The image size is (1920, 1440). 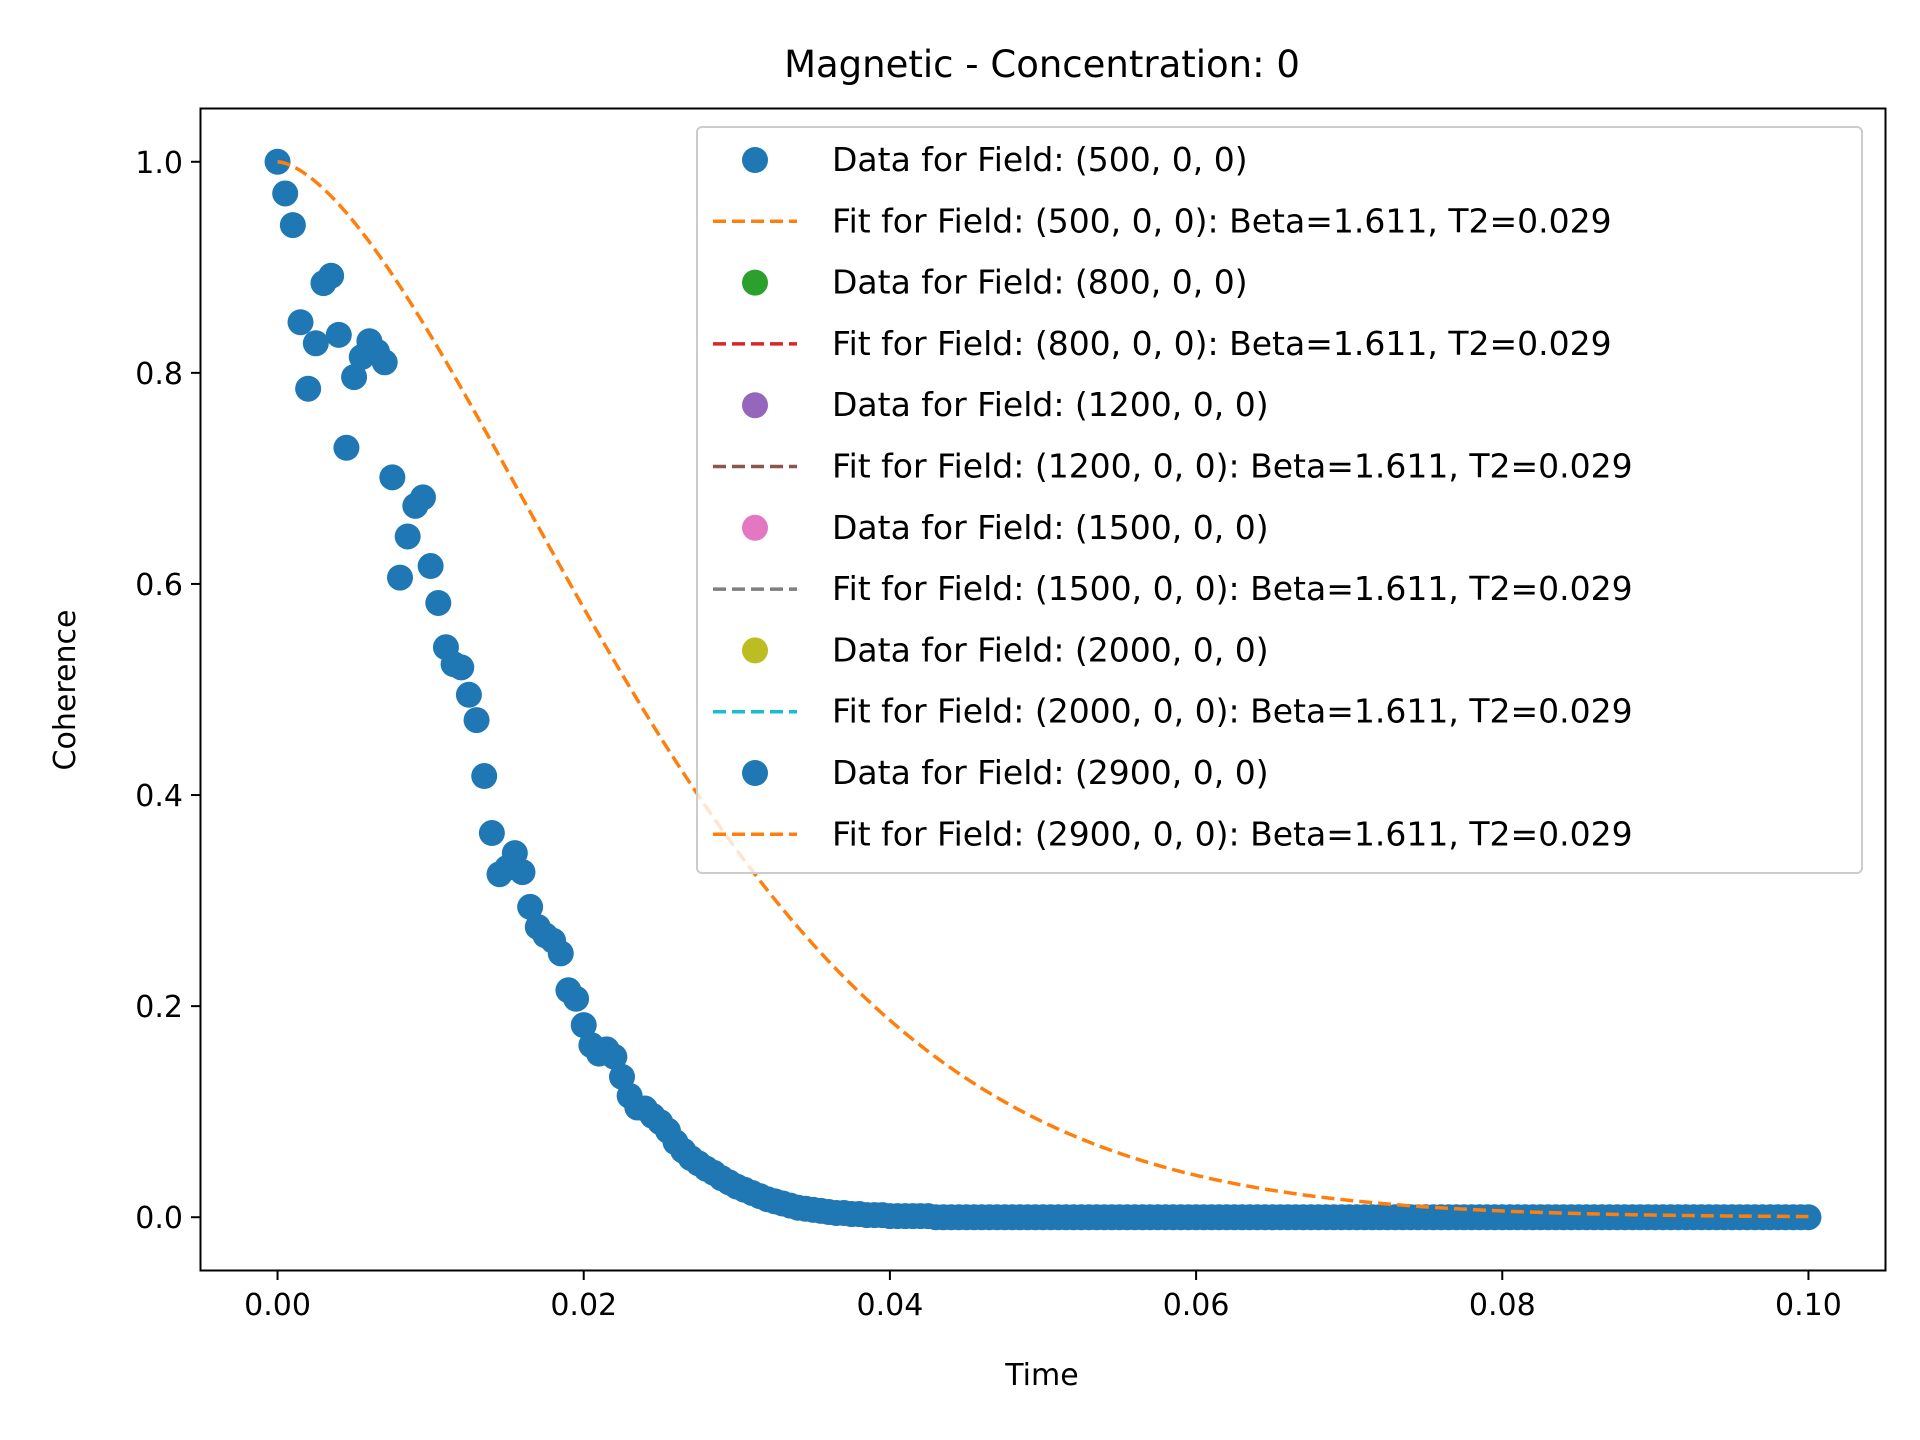 What do you see at coordinates (1050, 404) in the screenshot?
I see `legend-label: Data for Field: (1200, 0, 0)` at bounding box center [1050, 404].